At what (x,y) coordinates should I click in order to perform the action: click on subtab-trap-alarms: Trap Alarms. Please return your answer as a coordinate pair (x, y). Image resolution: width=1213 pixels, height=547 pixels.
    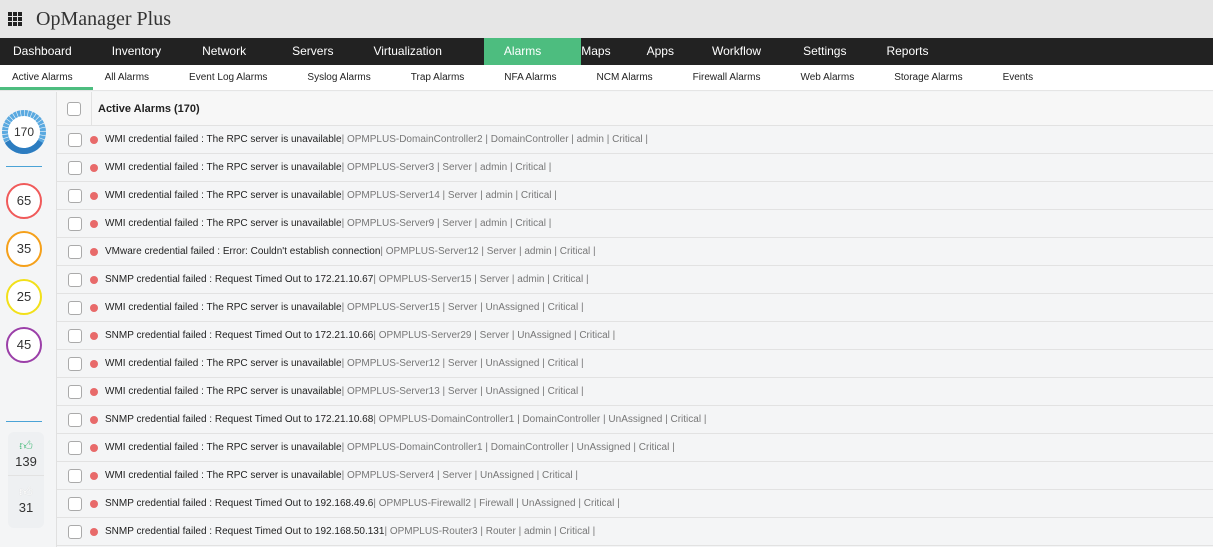
    Looking at the image, I should click on (437, 77).